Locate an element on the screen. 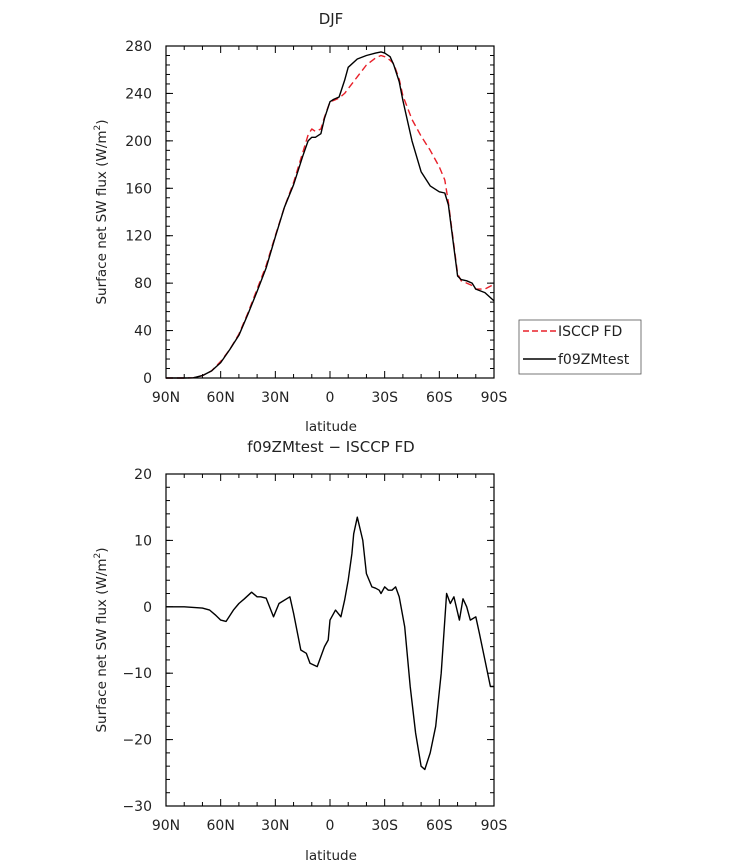 This screenshot has height=866, width=733. legend: ISCCP FD f09ZMtest is located at coordinates (580, 347).